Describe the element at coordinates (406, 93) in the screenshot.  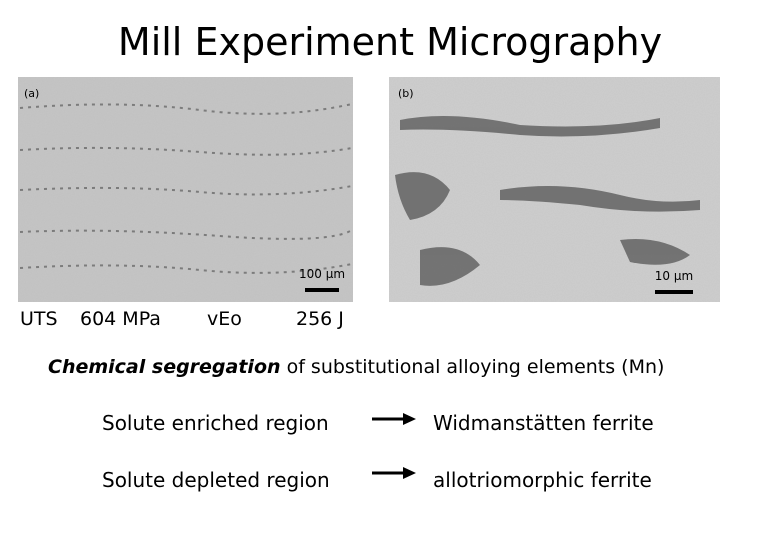
I see `micrograph-label: (b)` at that location.